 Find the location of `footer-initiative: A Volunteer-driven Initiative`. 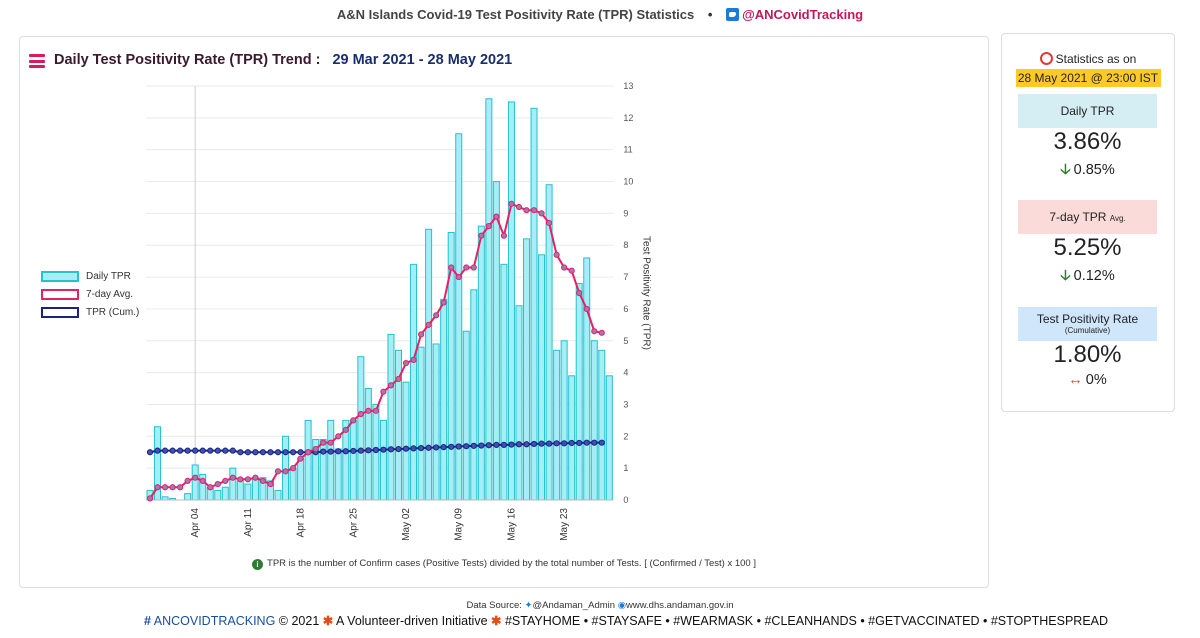

footer-initiative: A Volunteer-driven Initiative is located at coordinates (412, 621).